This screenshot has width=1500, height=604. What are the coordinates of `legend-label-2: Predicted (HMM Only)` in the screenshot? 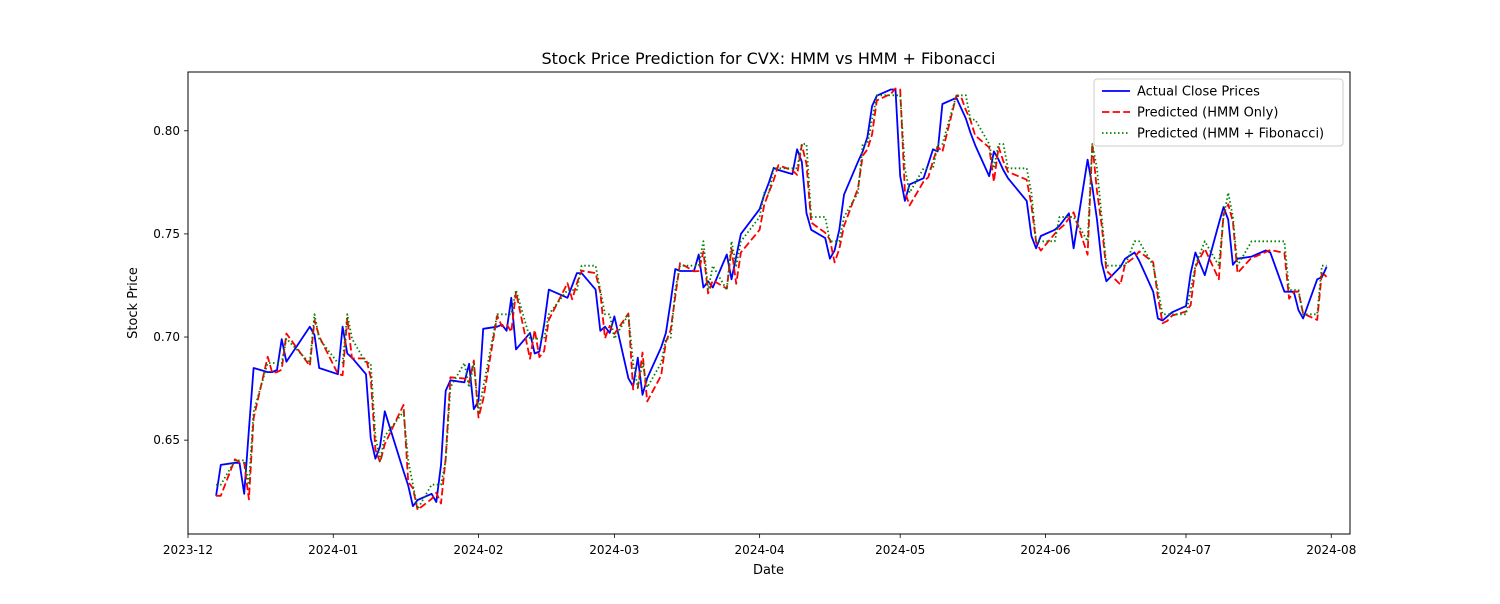 It's located at (1207, 113).